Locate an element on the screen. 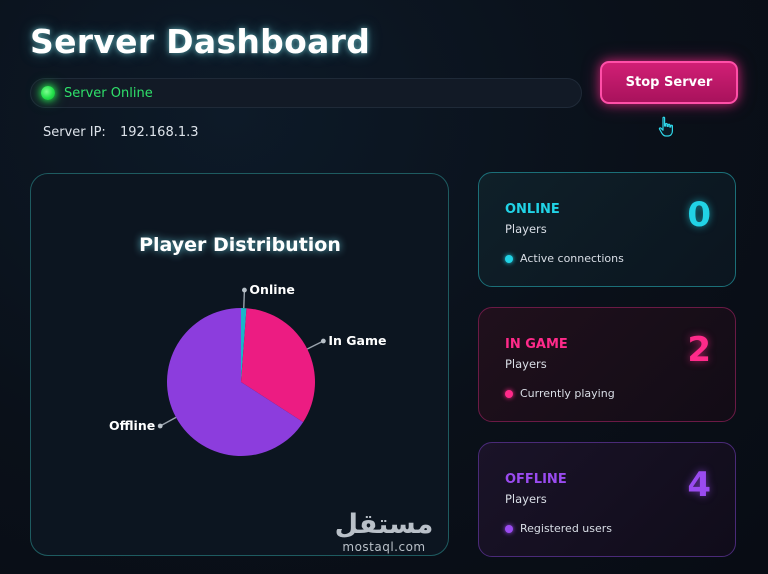 This screenshot has height=574, width=768. online-card-desc: Active connections is located at coordinates (572, 258).